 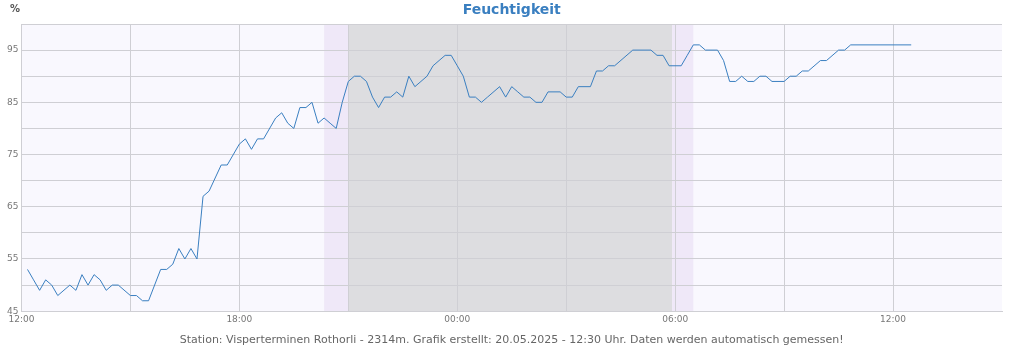 I want to click on x-tick-label: 18:00, so click(x=239, y=318).